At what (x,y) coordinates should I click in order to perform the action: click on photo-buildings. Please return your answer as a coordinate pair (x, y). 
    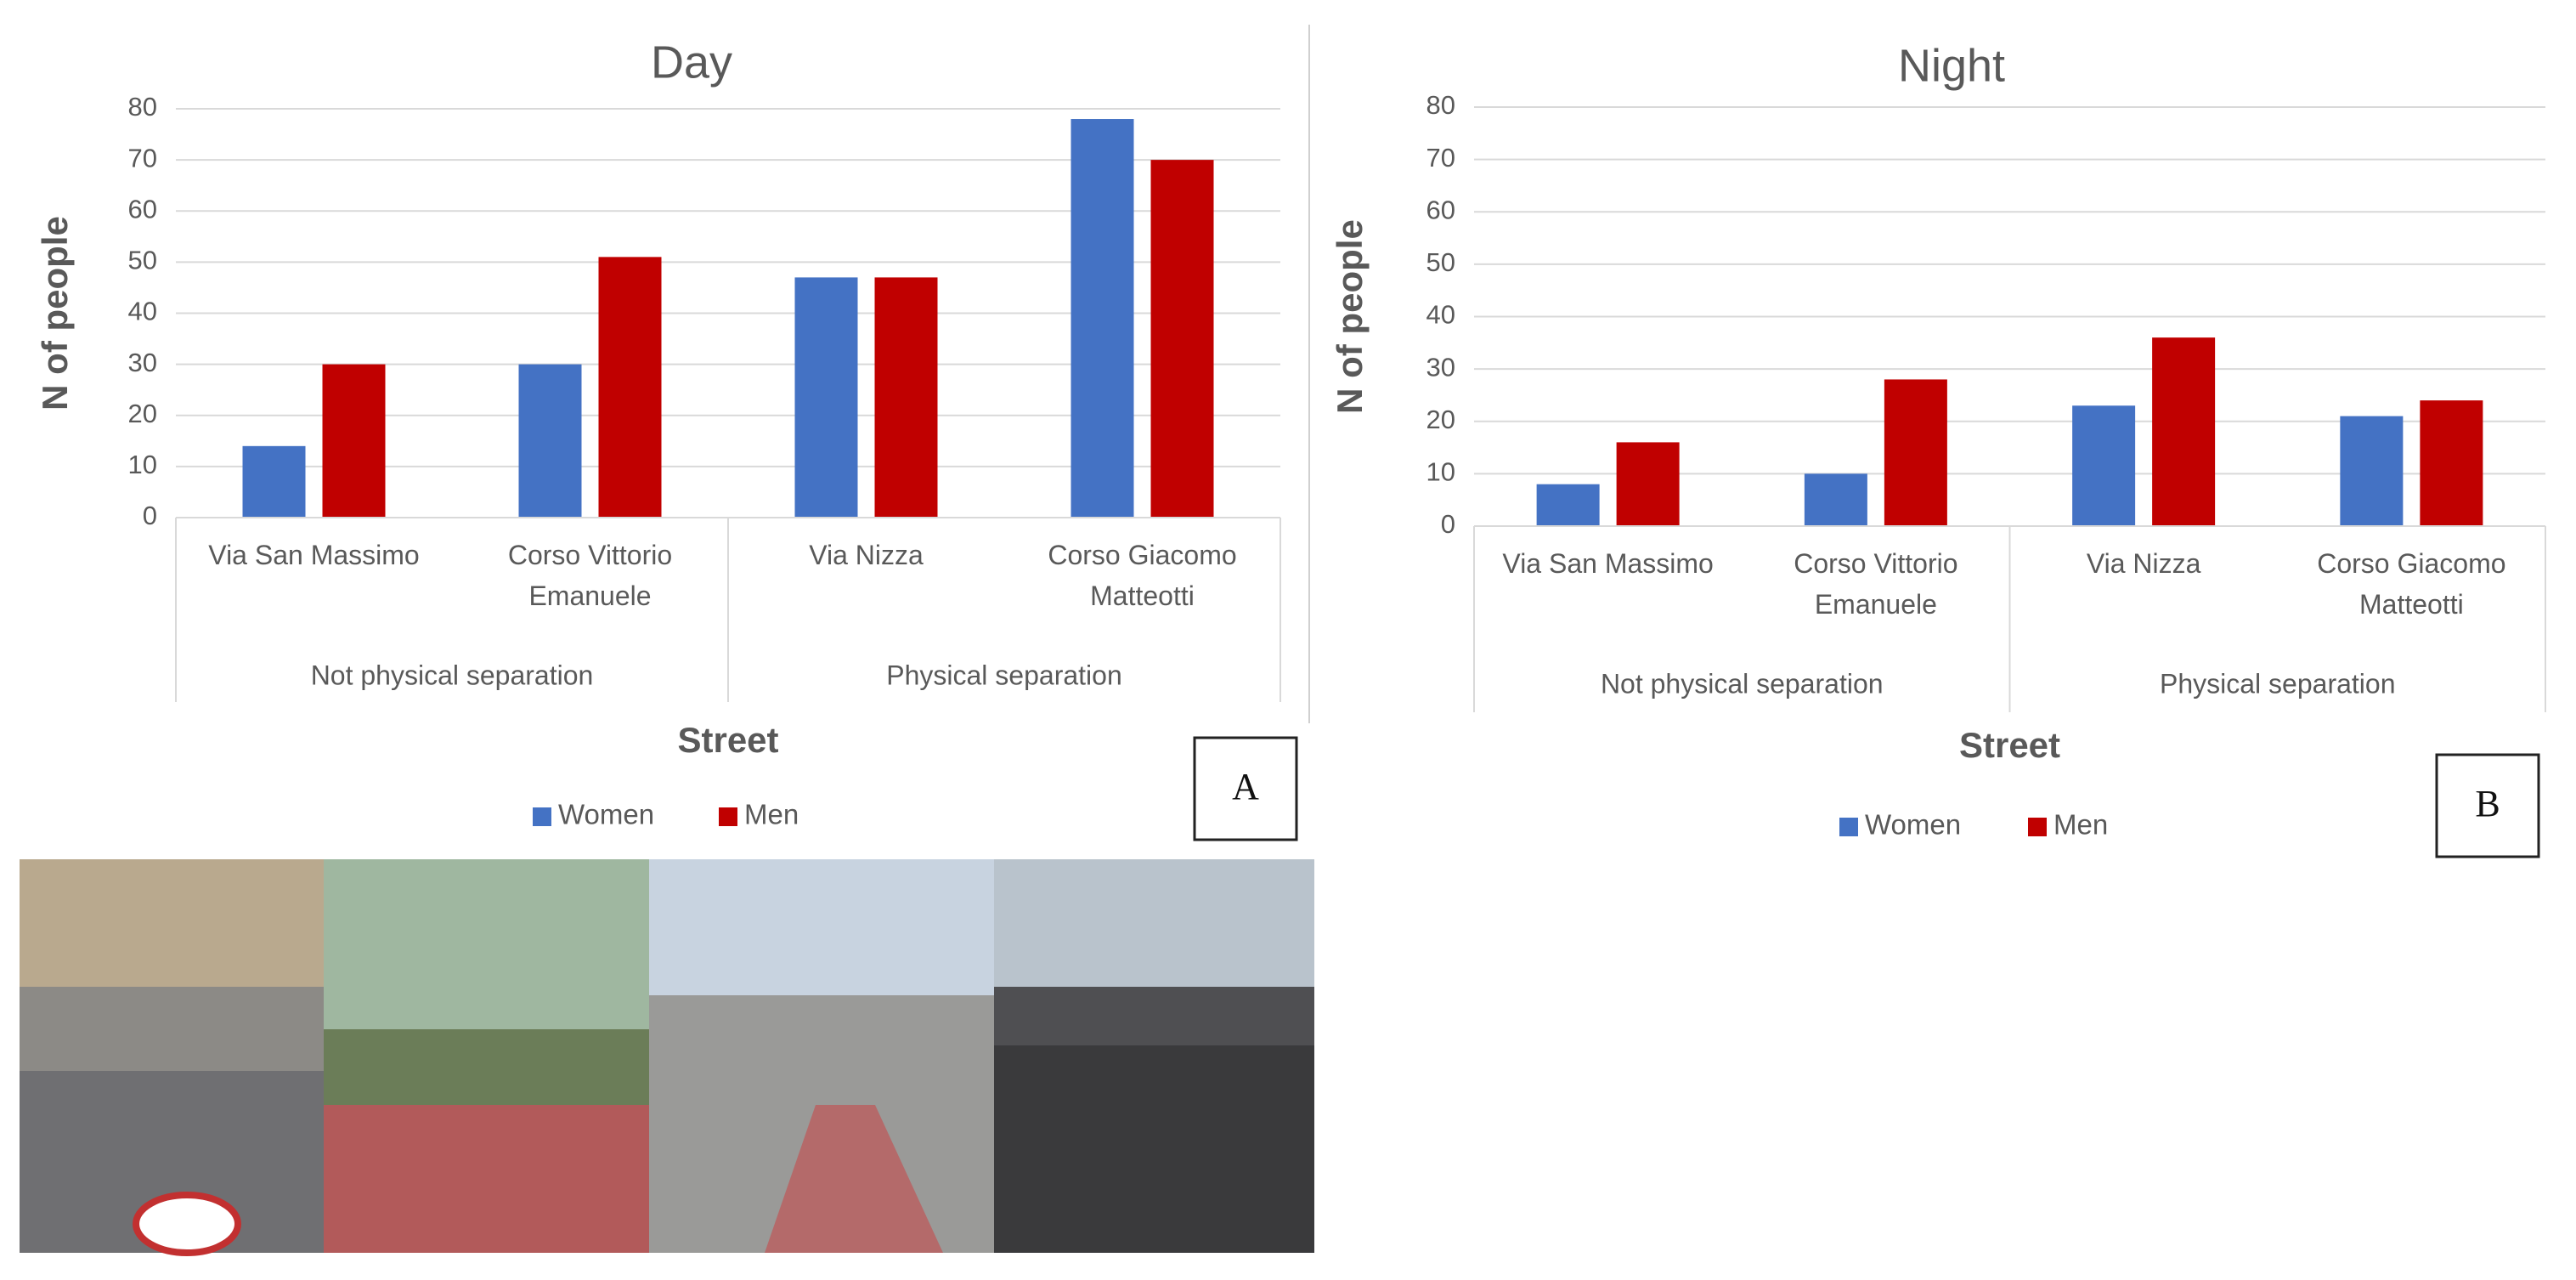
    Looking at the image, I should click on (172, 923).